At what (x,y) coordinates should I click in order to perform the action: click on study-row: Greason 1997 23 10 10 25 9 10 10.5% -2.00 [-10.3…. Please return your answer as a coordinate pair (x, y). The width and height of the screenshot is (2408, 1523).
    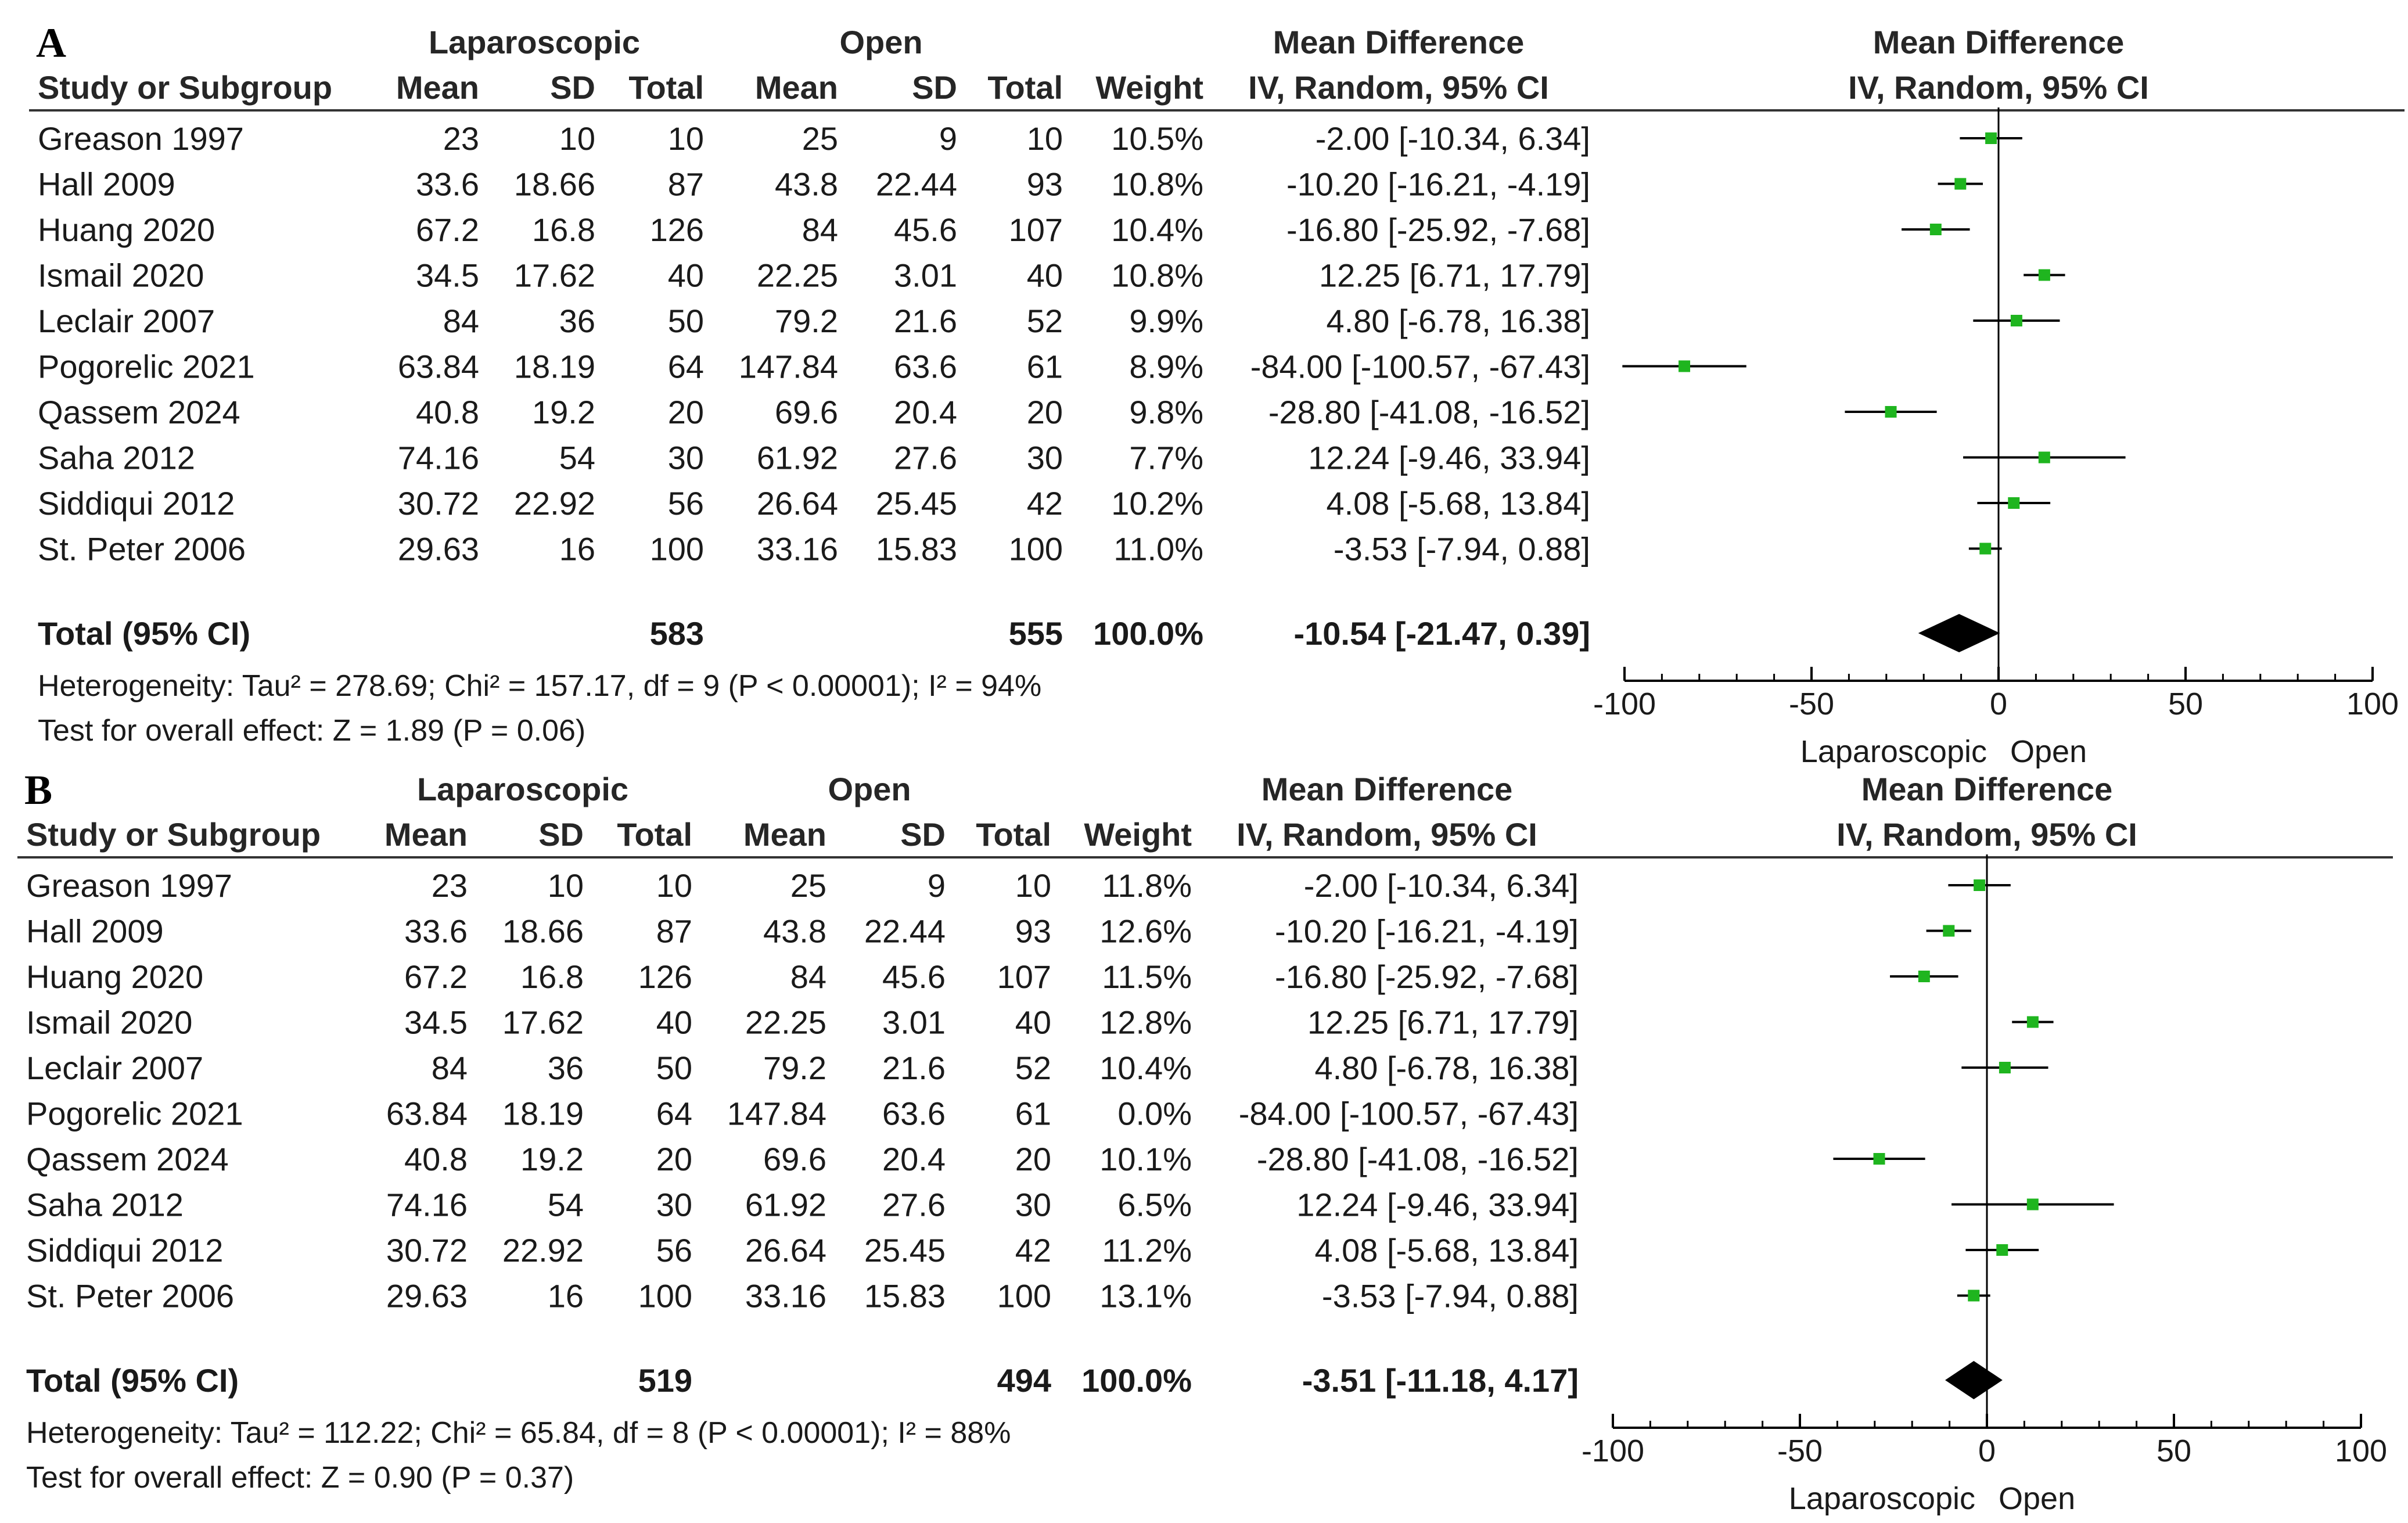
    Looking at the image, I should click on (1030, 138).